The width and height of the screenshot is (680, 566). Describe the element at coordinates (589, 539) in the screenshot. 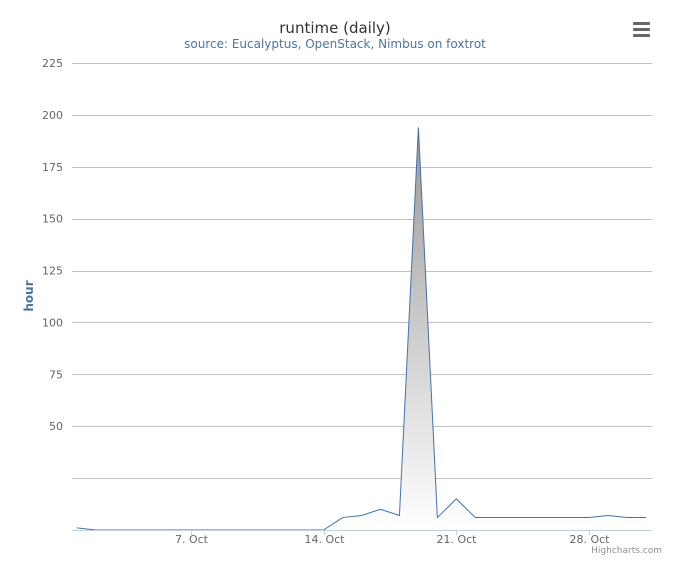

I see `x-tick-label-28: 28. Oct` at that location.